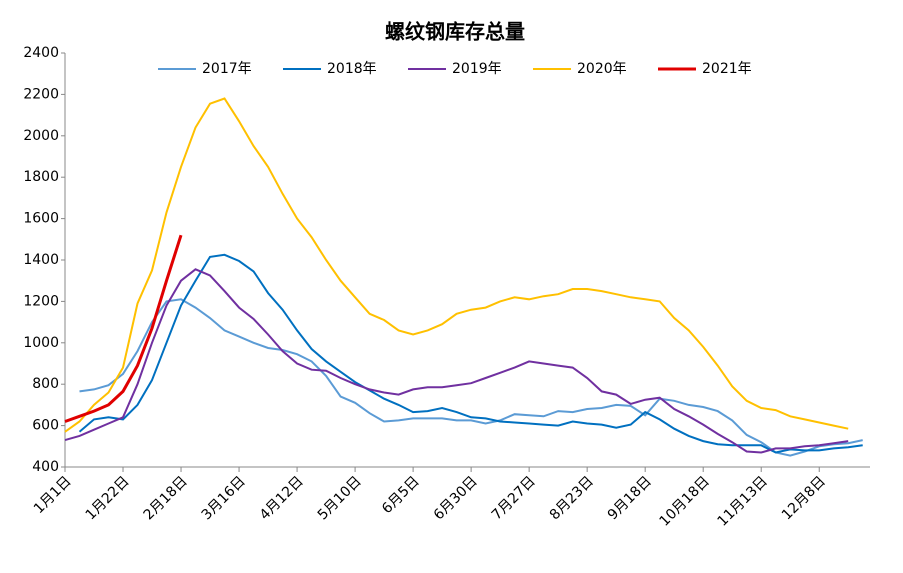  What do you see at coordinates (340, 498) in the screenshot?
I see `x-tick-label: 5月10日` at bounding box center [340, 498].